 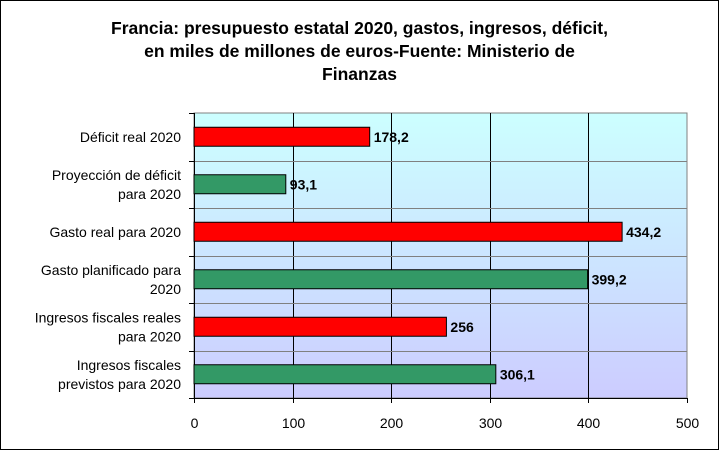 I want to click on data-label: 434,2, so click(x=643, y=232).